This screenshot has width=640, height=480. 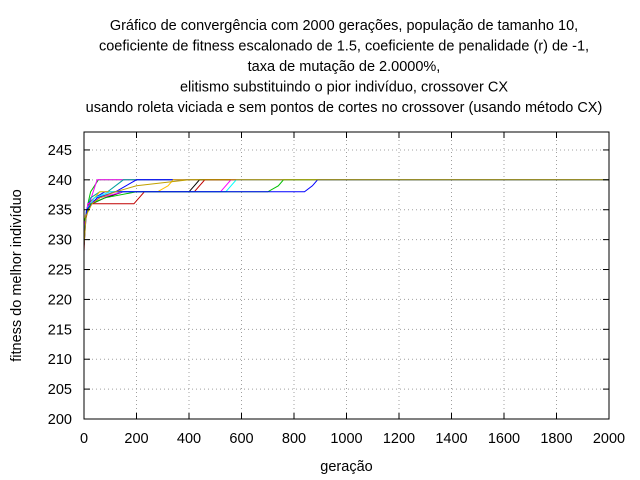 I want to click on x-tick-label: 1400, so click(x=451, y=439).